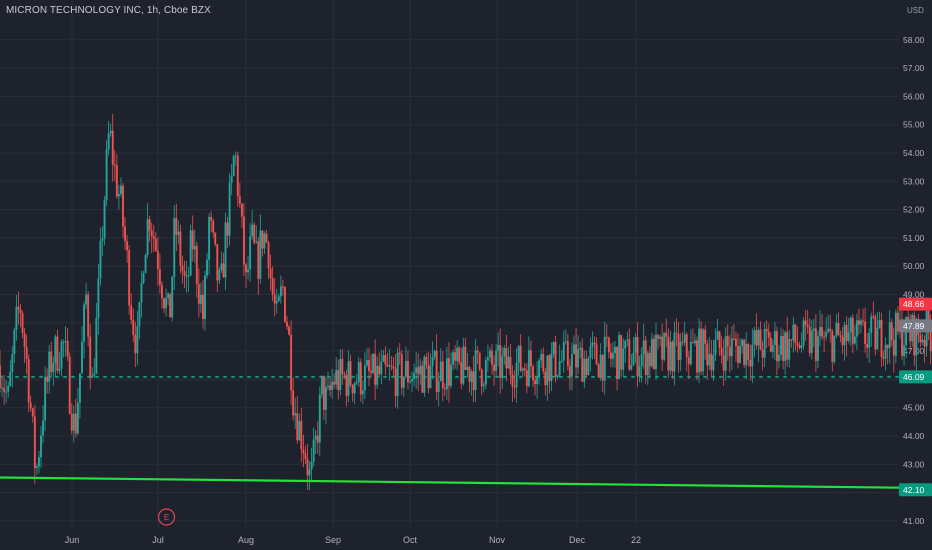  What do you see at coordinates (166, 517) in the screenshot?
I see `earnings-marker: E` at bounding box center [166, 517].